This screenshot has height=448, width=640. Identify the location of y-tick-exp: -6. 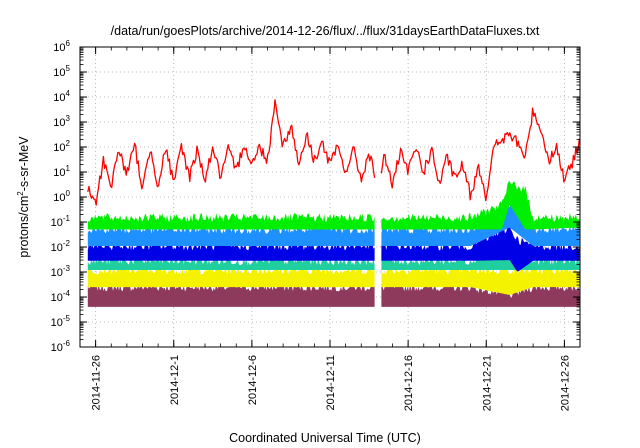
(67, 343).